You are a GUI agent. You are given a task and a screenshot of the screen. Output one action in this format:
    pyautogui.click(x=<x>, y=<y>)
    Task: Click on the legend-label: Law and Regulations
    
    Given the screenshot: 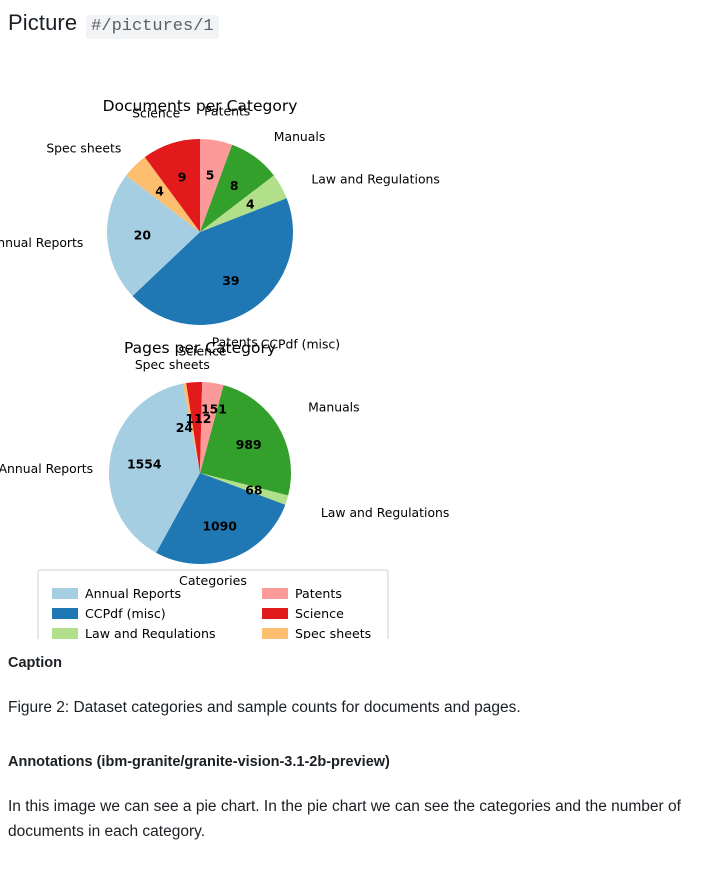 What is the action you would take?
    pyautogui.click(x=150, y=632)
    